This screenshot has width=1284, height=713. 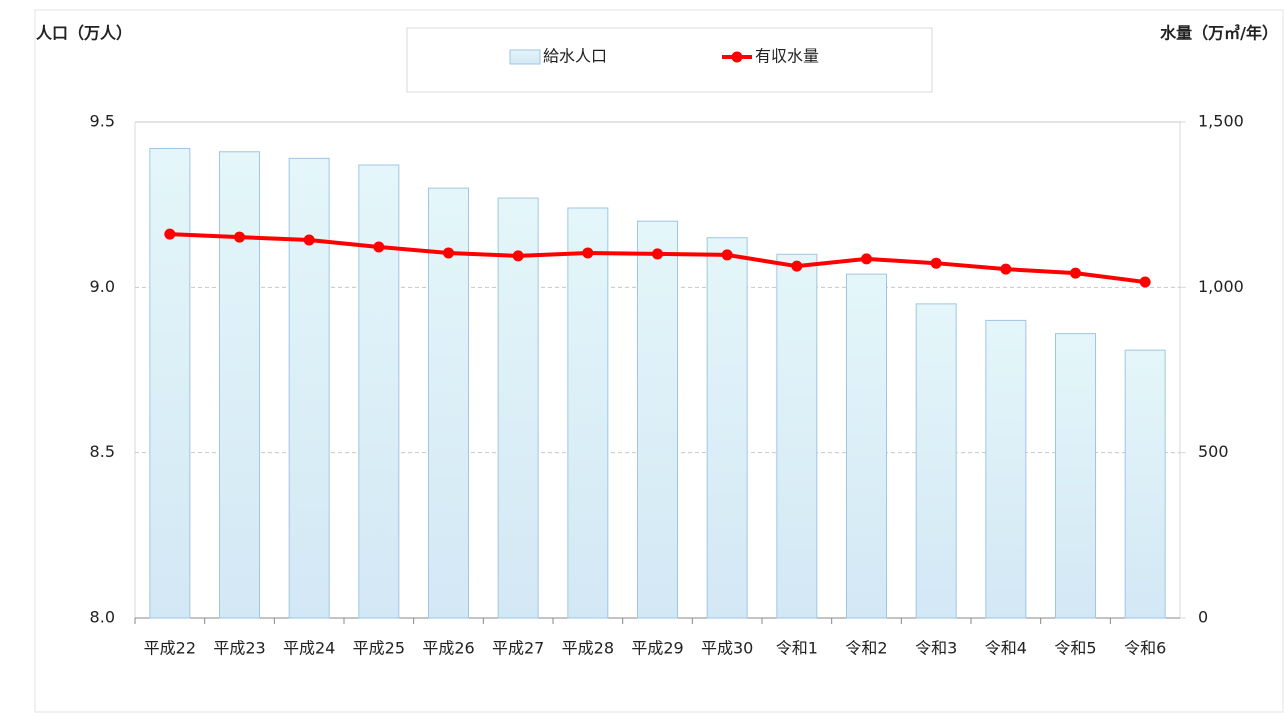 I want to click on x-tick-label: 平成29, so click(x=657, y=648).